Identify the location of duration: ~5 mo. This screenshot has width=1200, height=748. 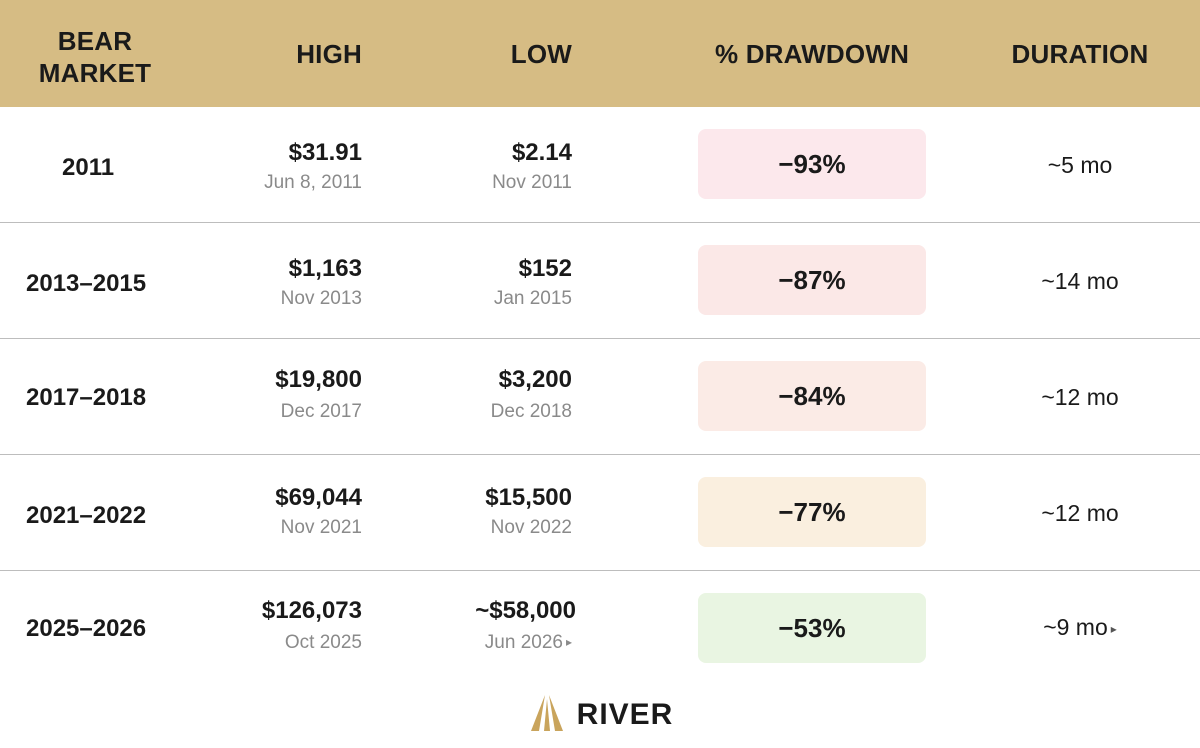
(1080, 165).